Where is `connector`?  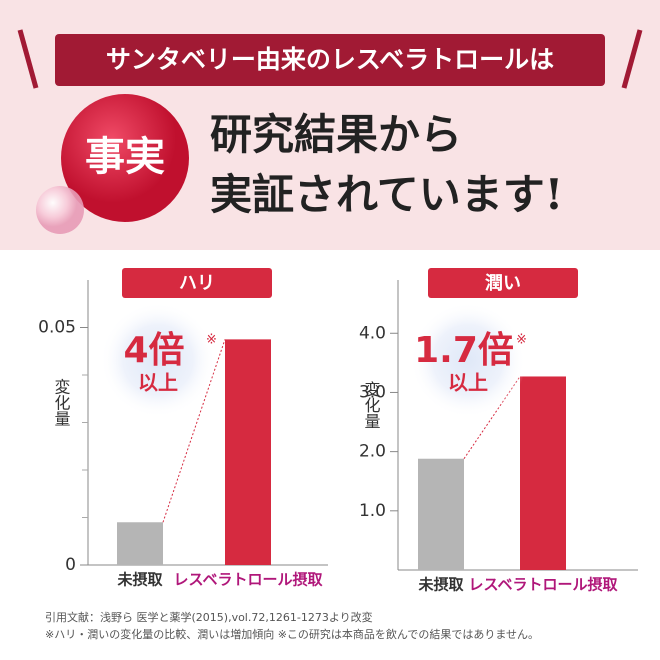
connector is located at coordinates (492, 418).